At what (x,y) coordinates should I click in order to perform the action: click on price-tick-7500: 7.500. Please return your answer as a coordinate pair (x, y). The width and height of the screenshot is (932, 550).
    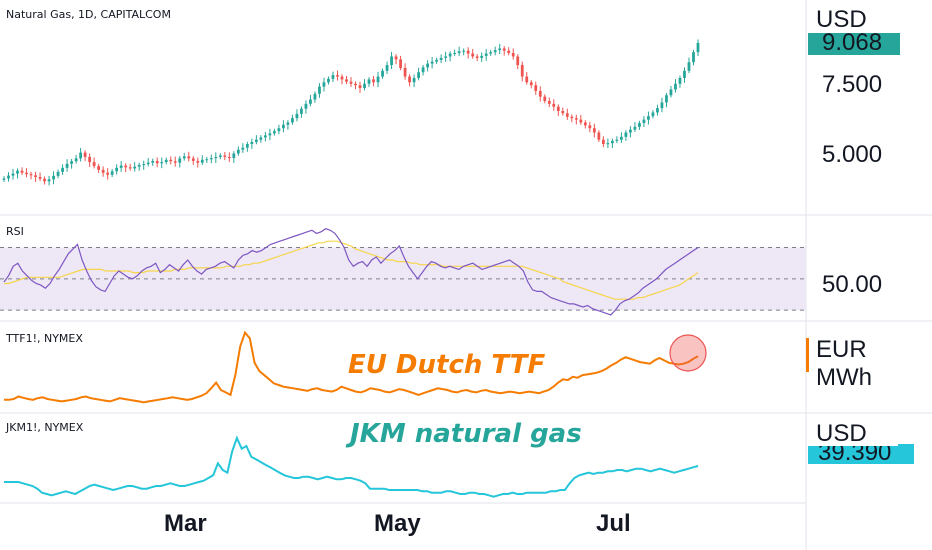
    Looking at the image, I should click on (852, 84).